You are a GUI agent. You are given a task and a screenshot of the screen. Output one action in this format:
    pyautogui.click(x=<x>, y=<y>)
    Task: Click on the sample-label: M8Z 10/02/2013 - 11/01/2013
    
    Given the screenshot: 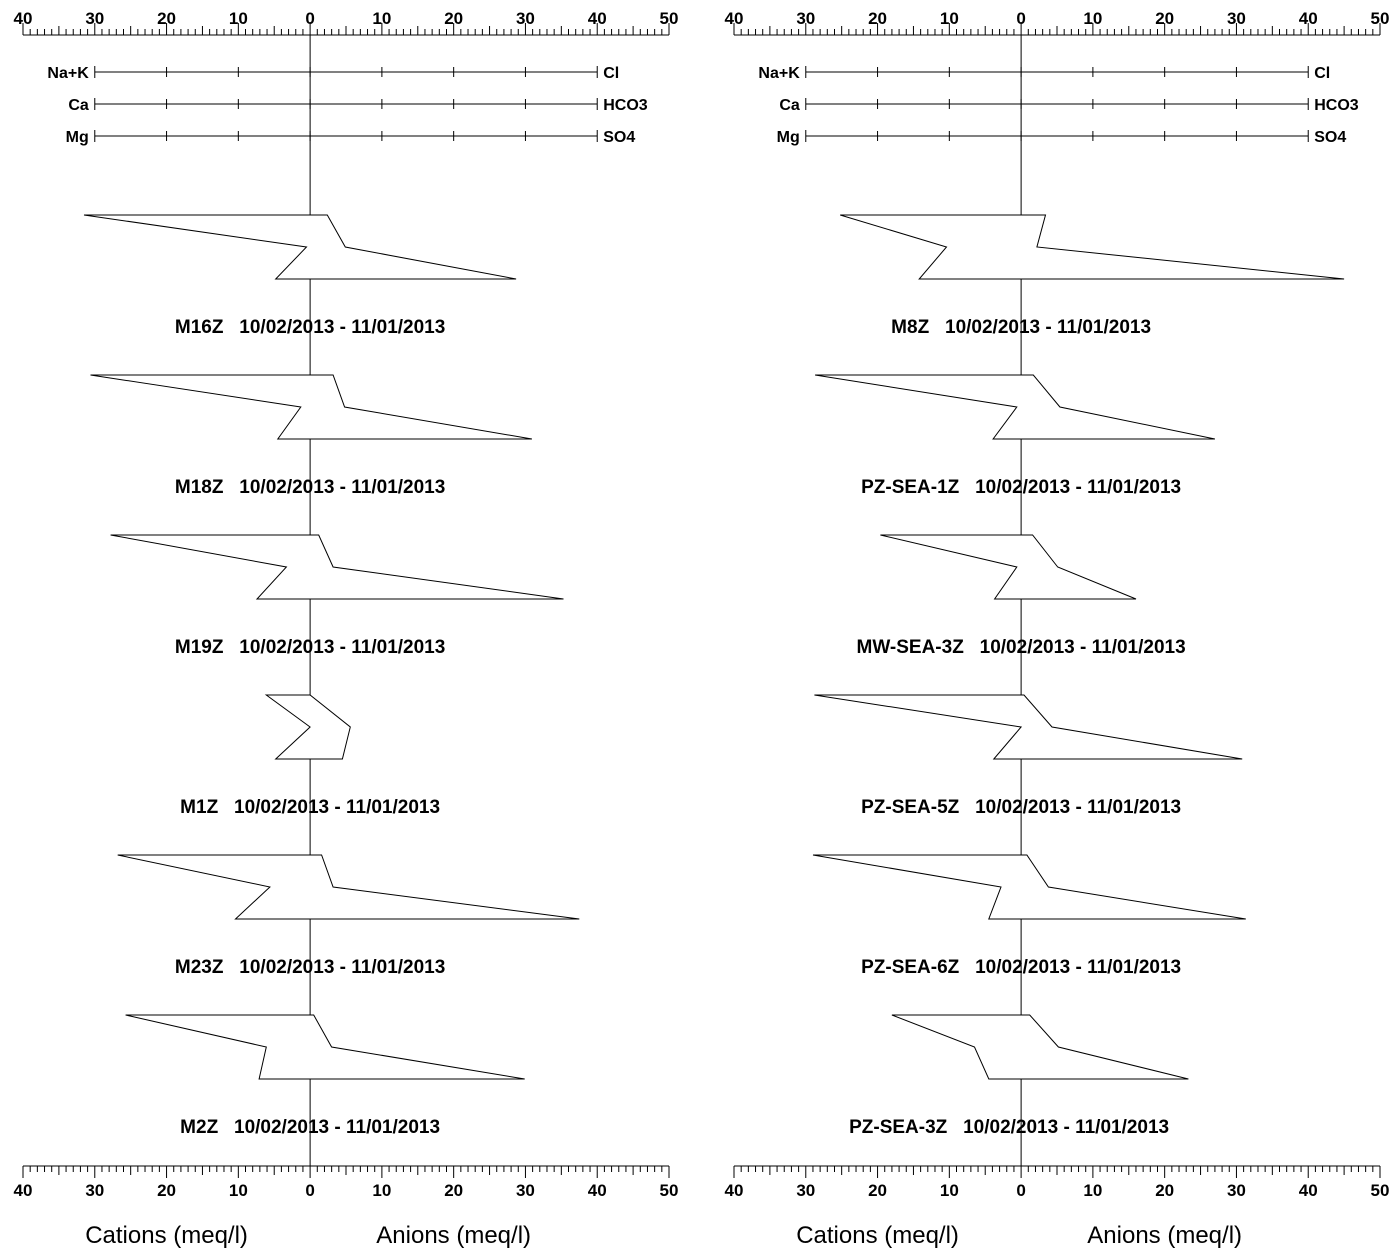 What is the action you would take?
    pyautogui.click(x=1021, y=327)
    